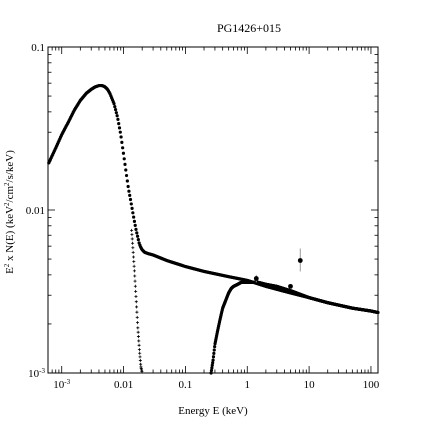 The height and width of the screenshot is (427, 426). What do you see at coordinates (186, 385) in the screenshot?
I see `x-tick-label: 0.1` at bounding box center [186, 385].